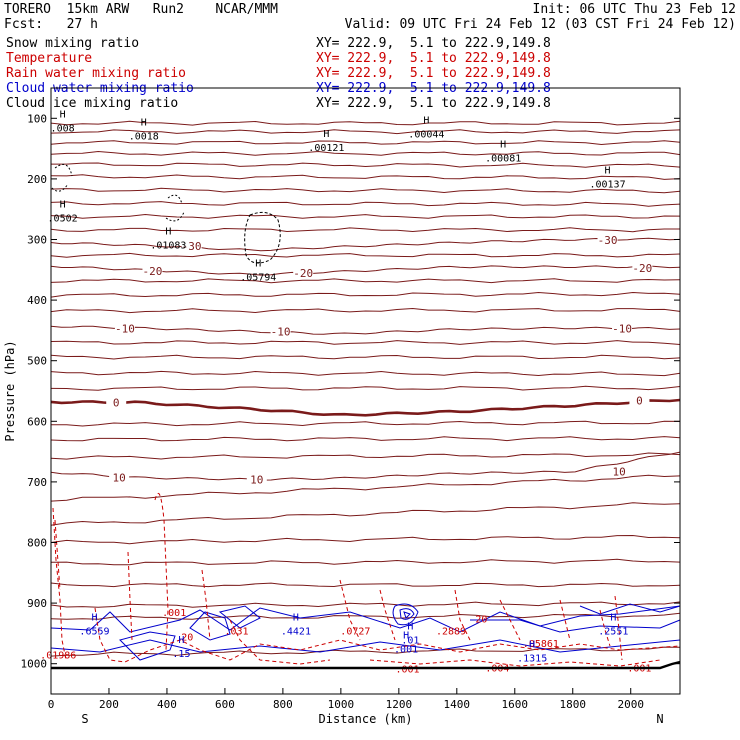 The width and height of the screenshot is (740, 740). I want to click on snow-max-label: .0502, so click(63, 219).